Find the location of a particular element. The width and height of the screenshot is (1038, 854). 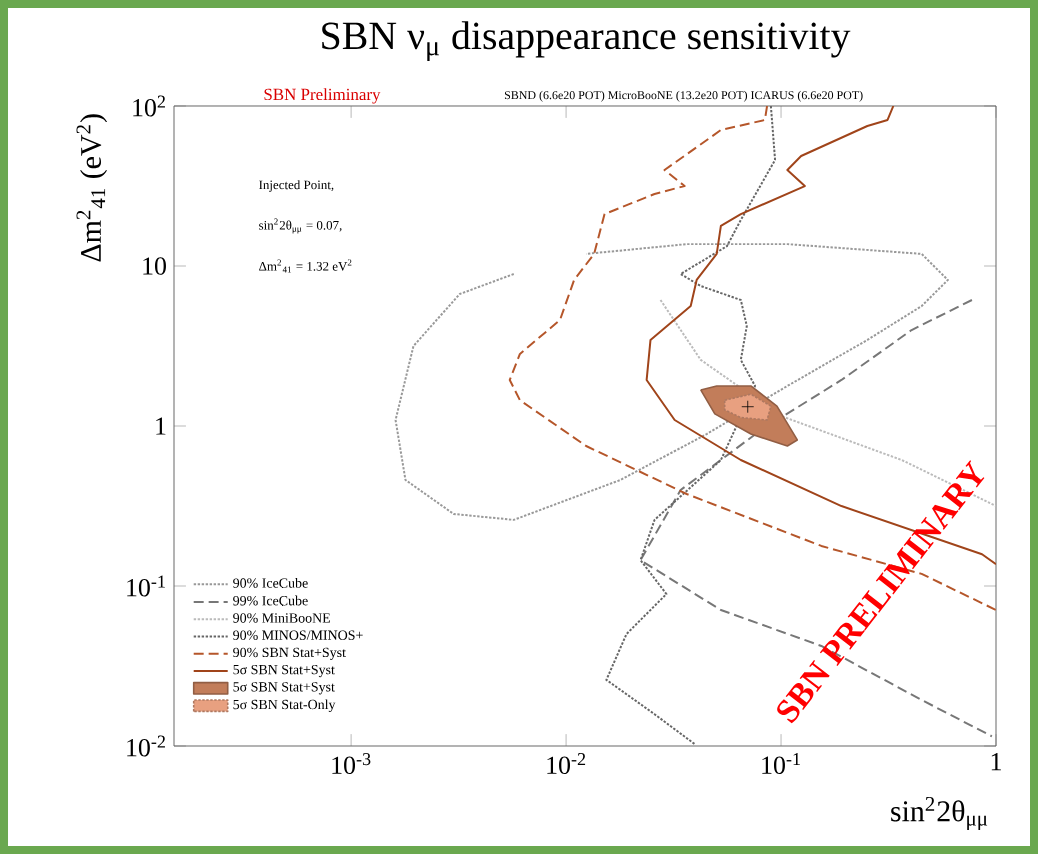

x-tick-label: 1 is located at coordinates (996, 762).